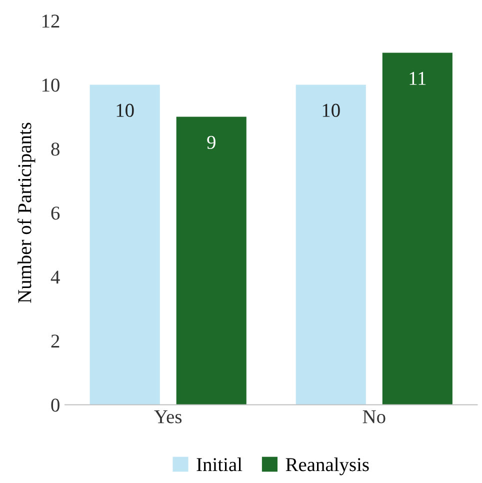 Image resolution: width=482 pixels, height=483 pixels. Describe the element at coordinates (51, 21) in the screenshot. I see `y-tick-label: 12` at that location.